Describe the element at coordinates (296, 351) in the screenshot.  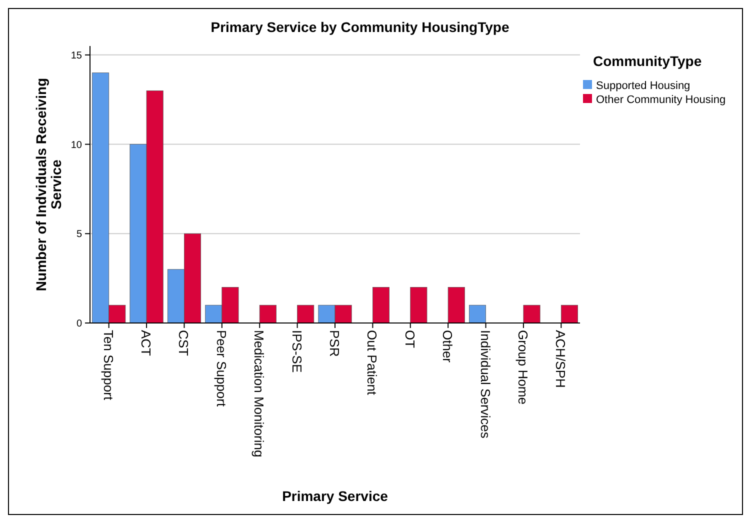
I see `x-tick-label: IPS-SE` at that location.